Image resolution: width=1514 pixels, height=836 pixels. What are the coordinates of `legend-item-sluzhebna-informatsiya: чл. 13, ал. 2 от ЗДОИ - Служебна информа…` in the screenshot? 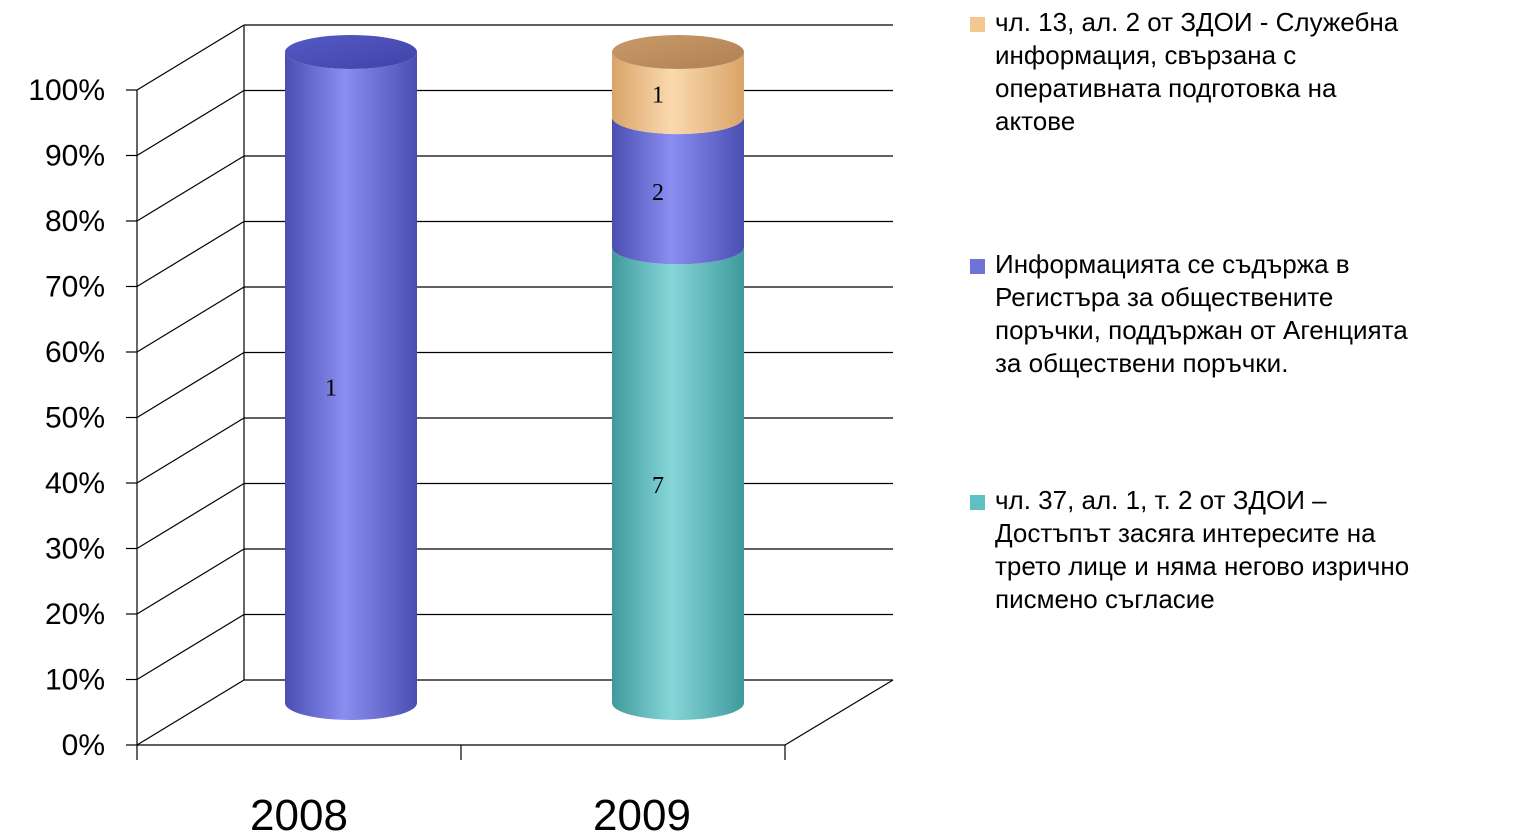 It's located at (1240, 72).